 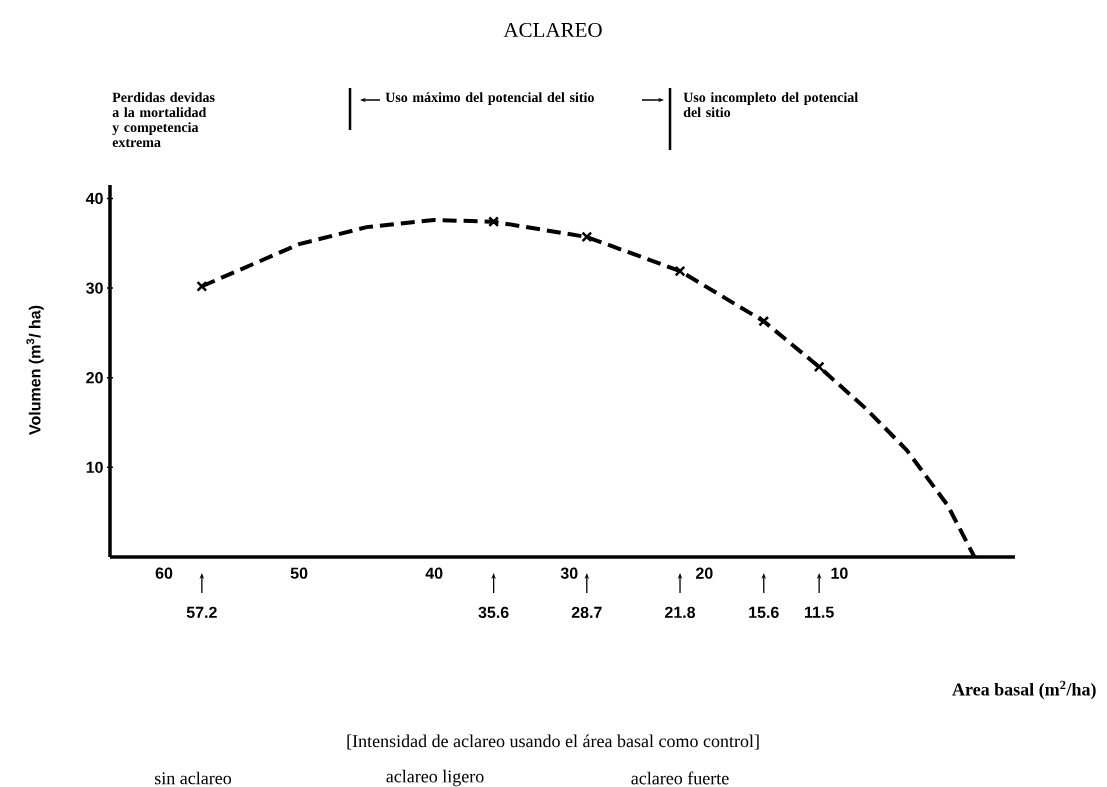 I want to click on text: sin aclareo, so click(x=193, y=778).